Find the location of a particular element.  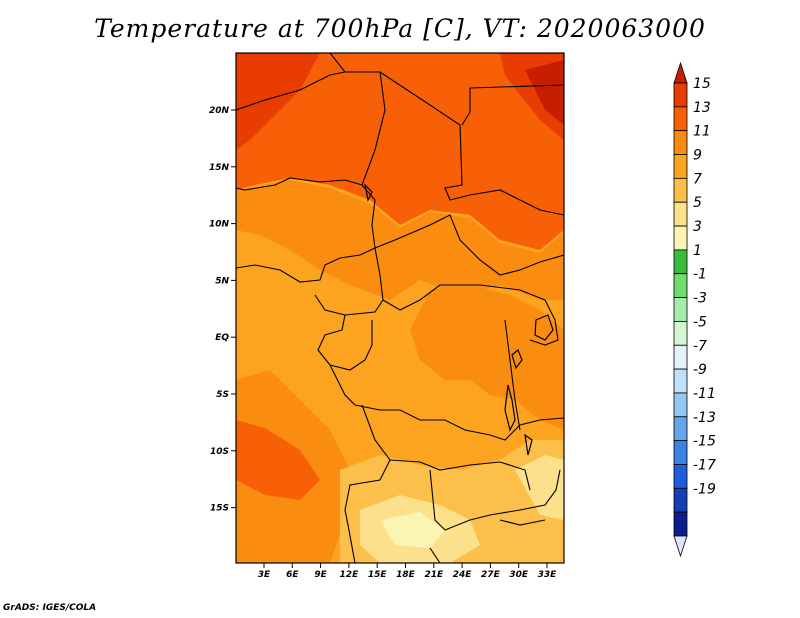

lat-tick-label: 5S is located at coordinates (222, 395).